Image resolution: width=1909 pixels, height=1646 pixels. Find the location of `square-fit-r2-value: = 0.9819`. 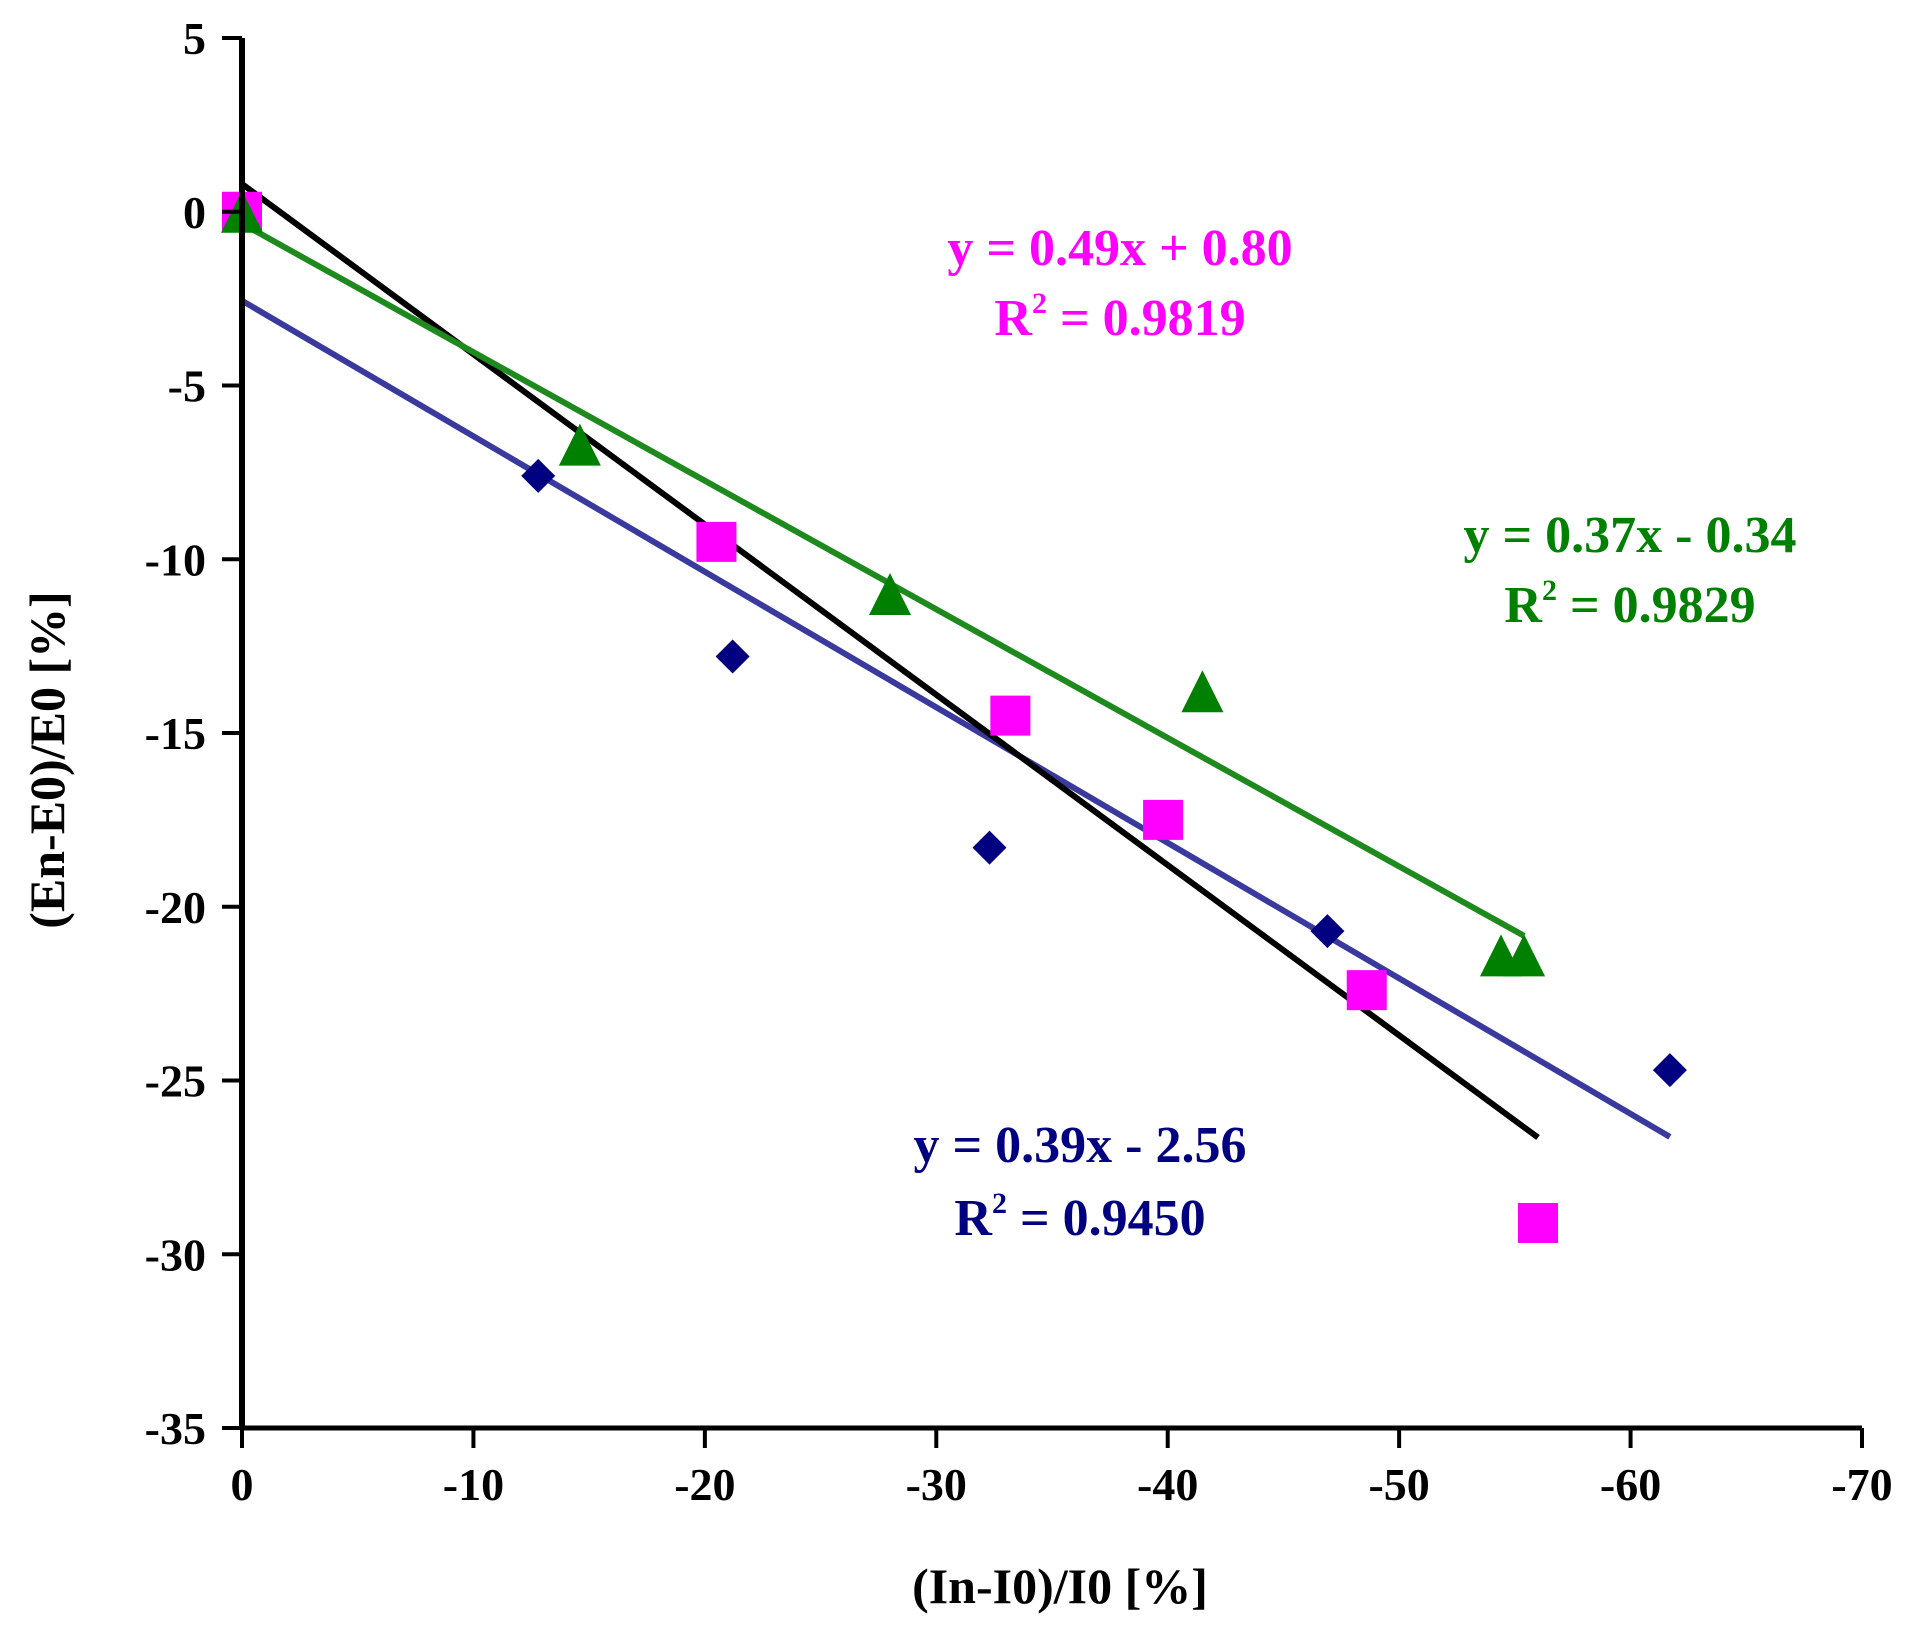

square-fit-r2-value: = 0.9819 is located at coordinates (1146, 318).